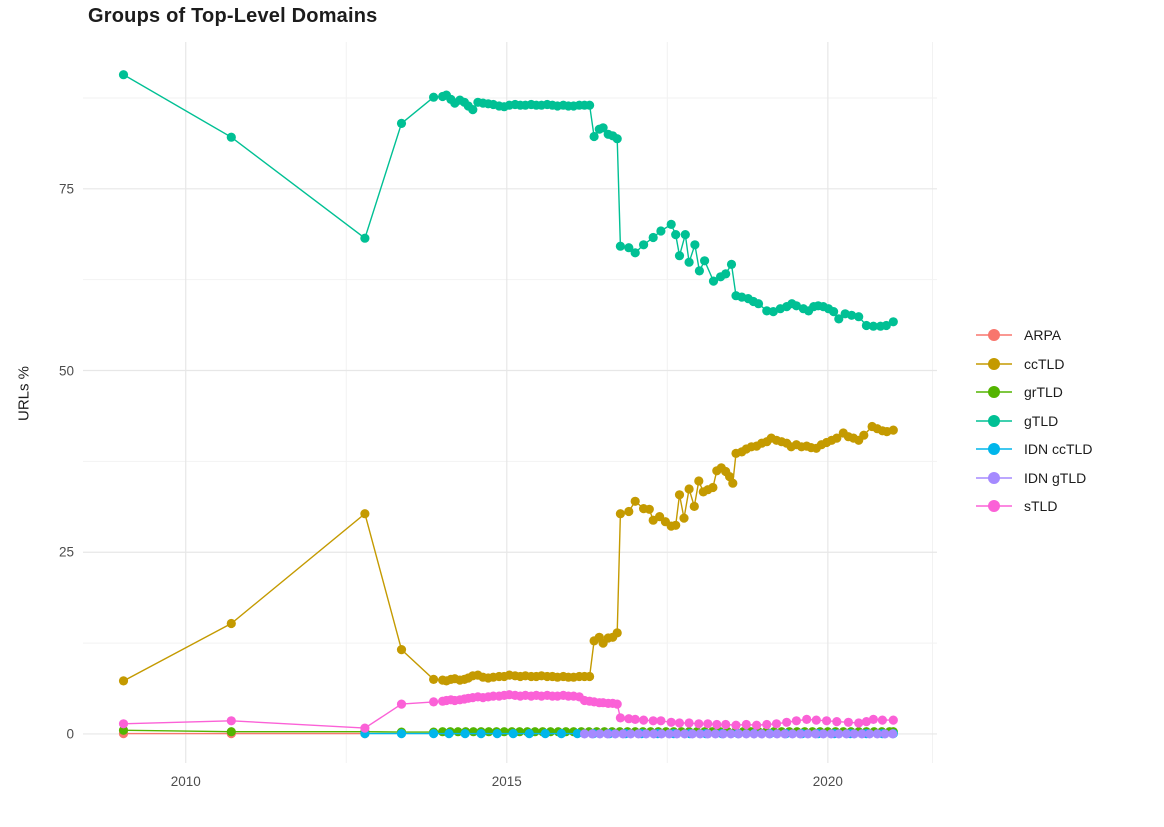 The image size is (1164, 827). What do you see at coordinates (506, 781) in the screenshot?
I see `x-tick-label-2015: 2015` at bounding box center [506, 781].